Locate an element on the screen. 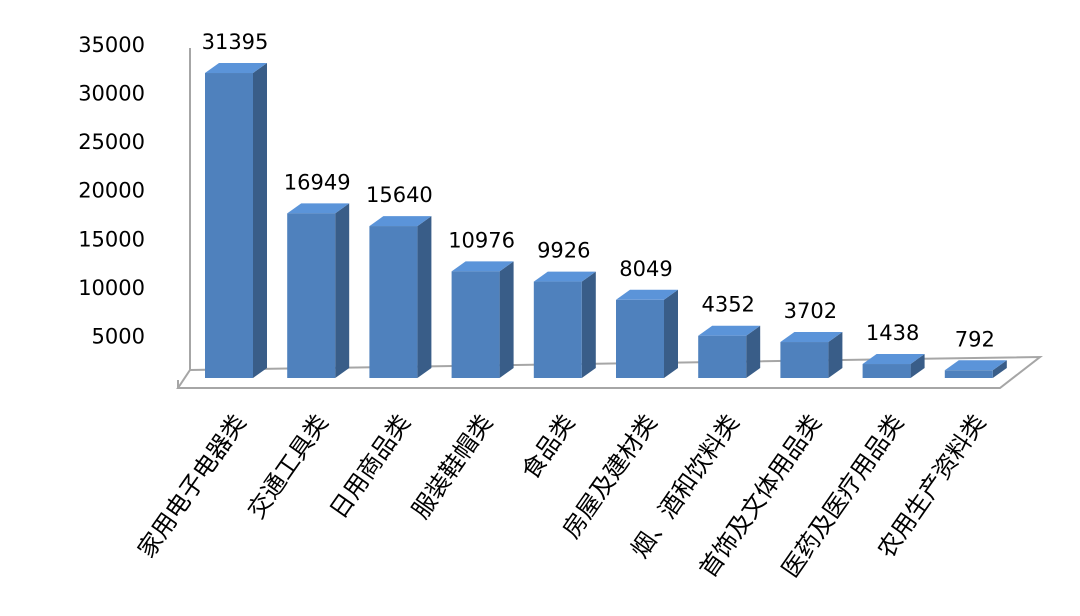 This screenshot has width=1080, height=616. value-label: 4352 is located at coordinates (727, 305).